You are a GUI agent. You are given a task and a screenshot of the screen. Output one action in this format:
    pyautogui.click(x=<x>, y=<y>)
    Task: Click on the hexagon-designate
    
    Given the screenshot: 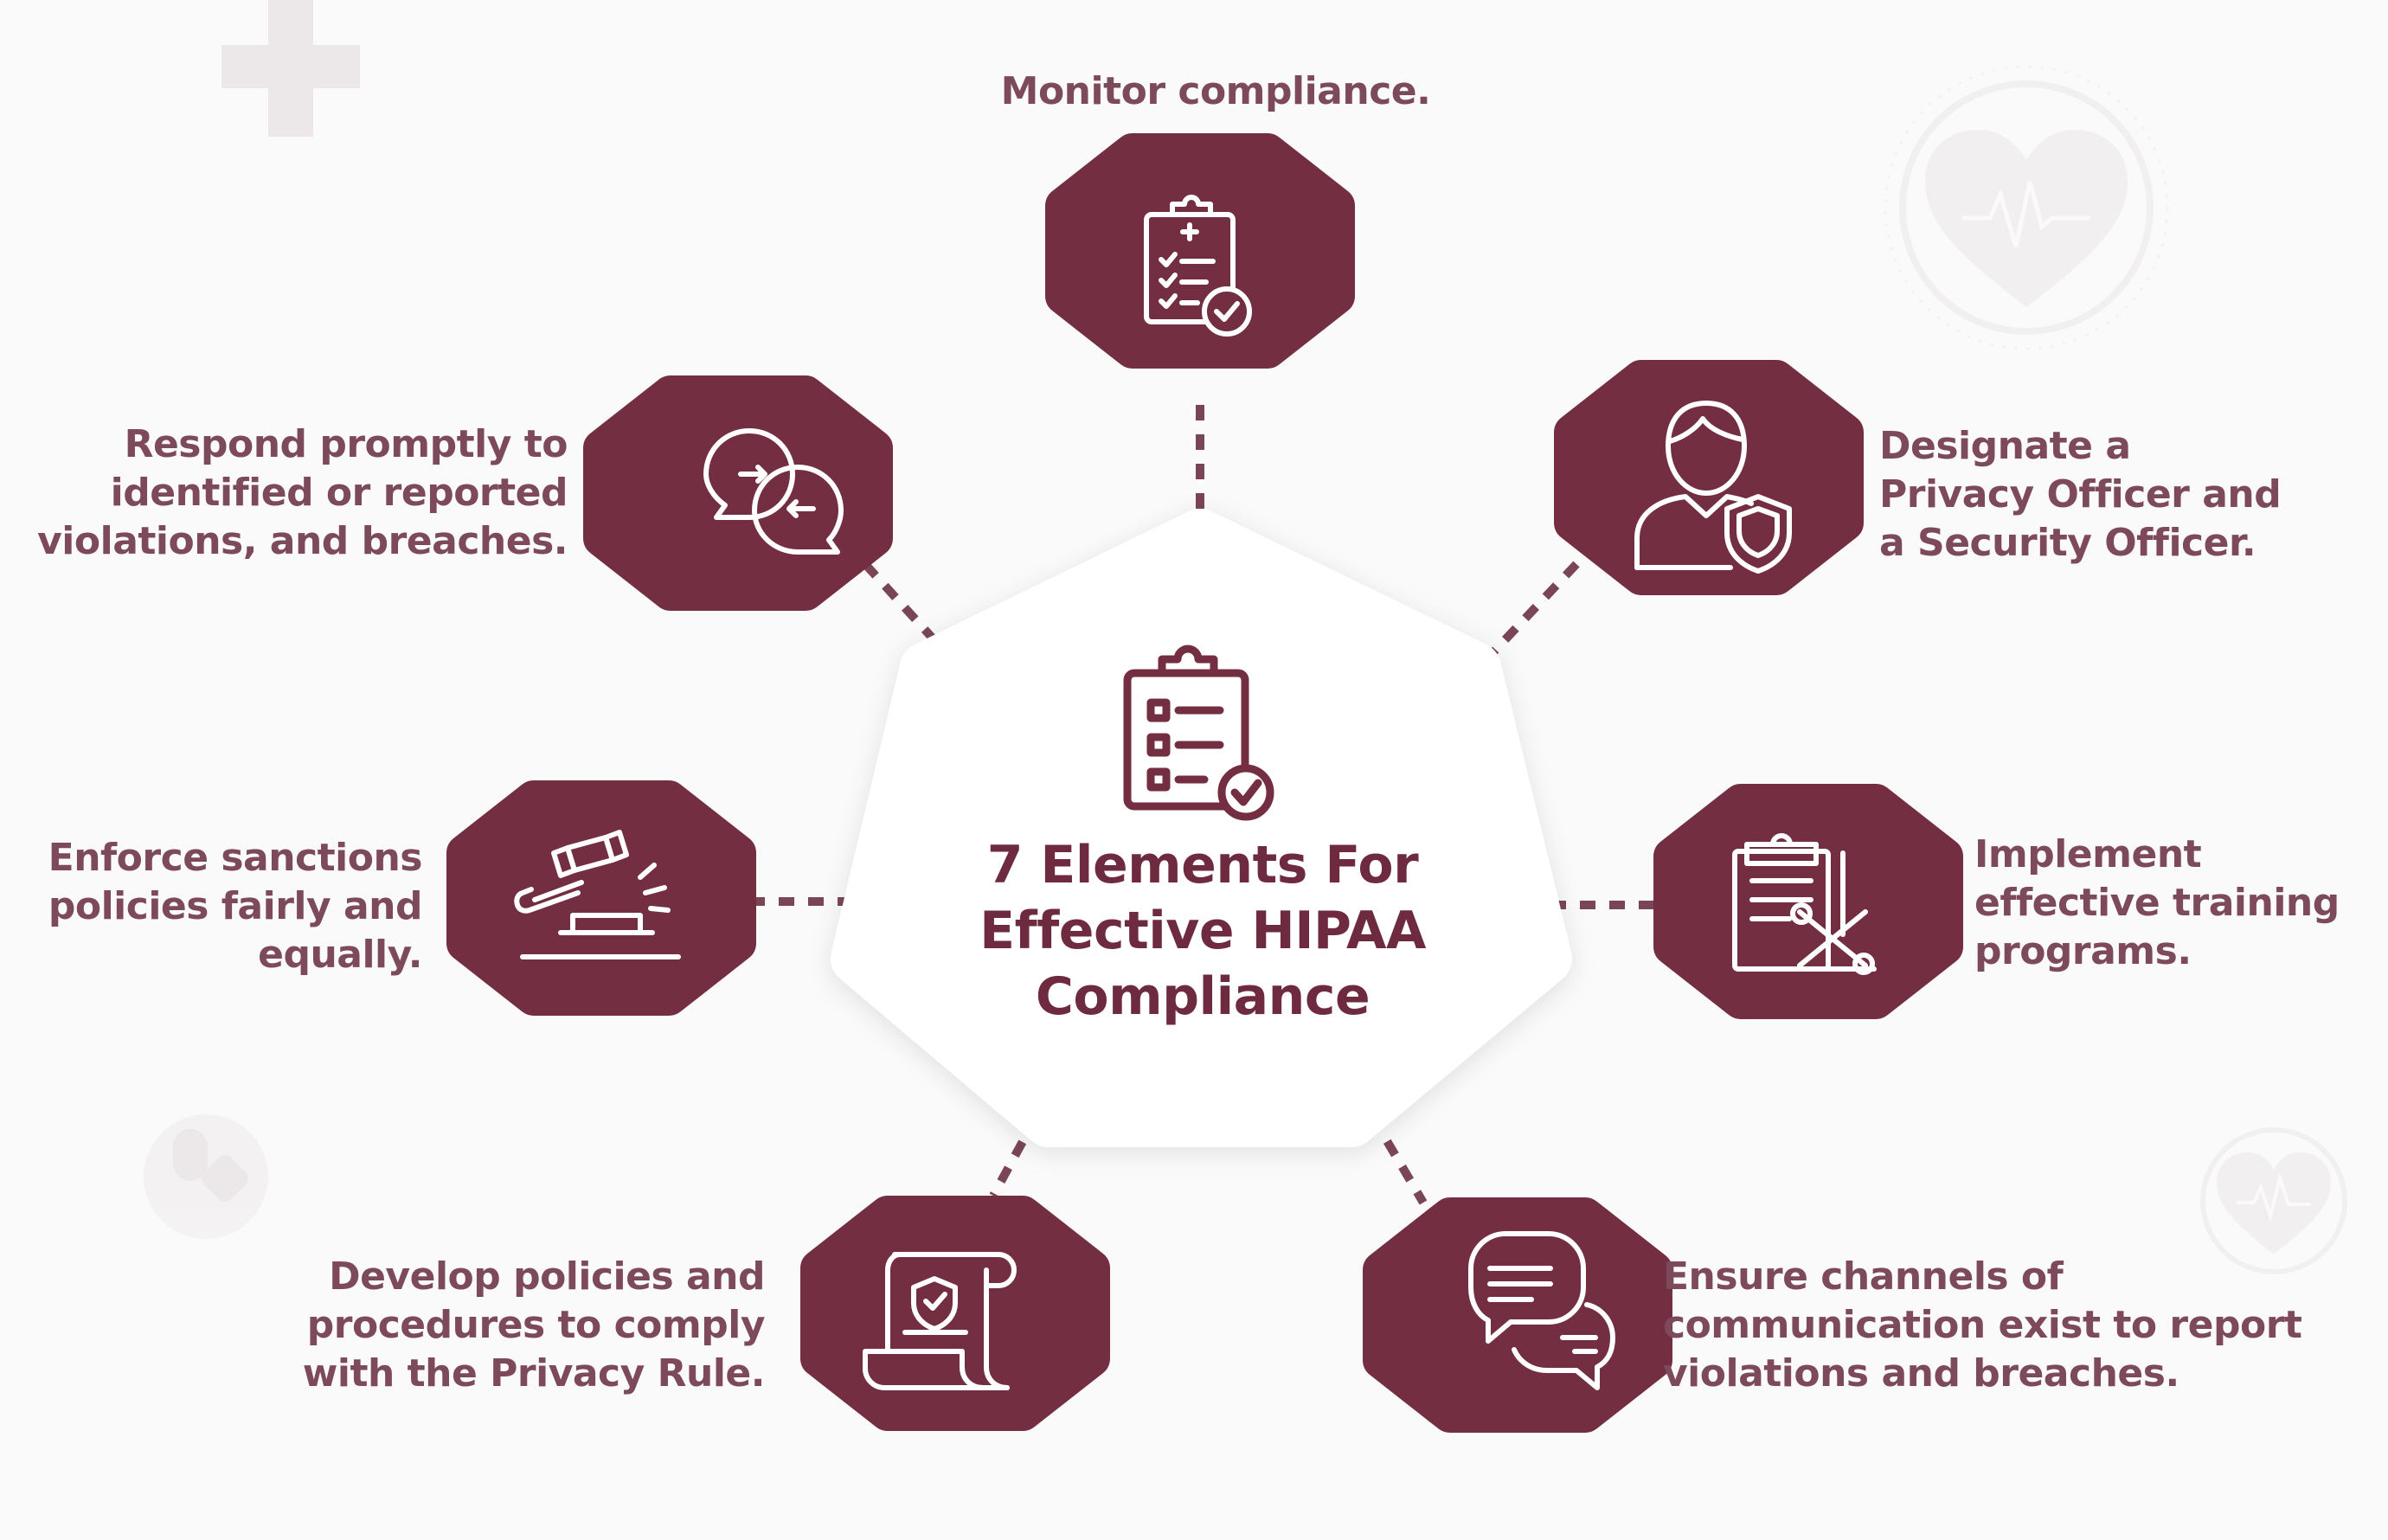 What is the action you would take?
    pyautogui.click(x=1709, y=478)
    